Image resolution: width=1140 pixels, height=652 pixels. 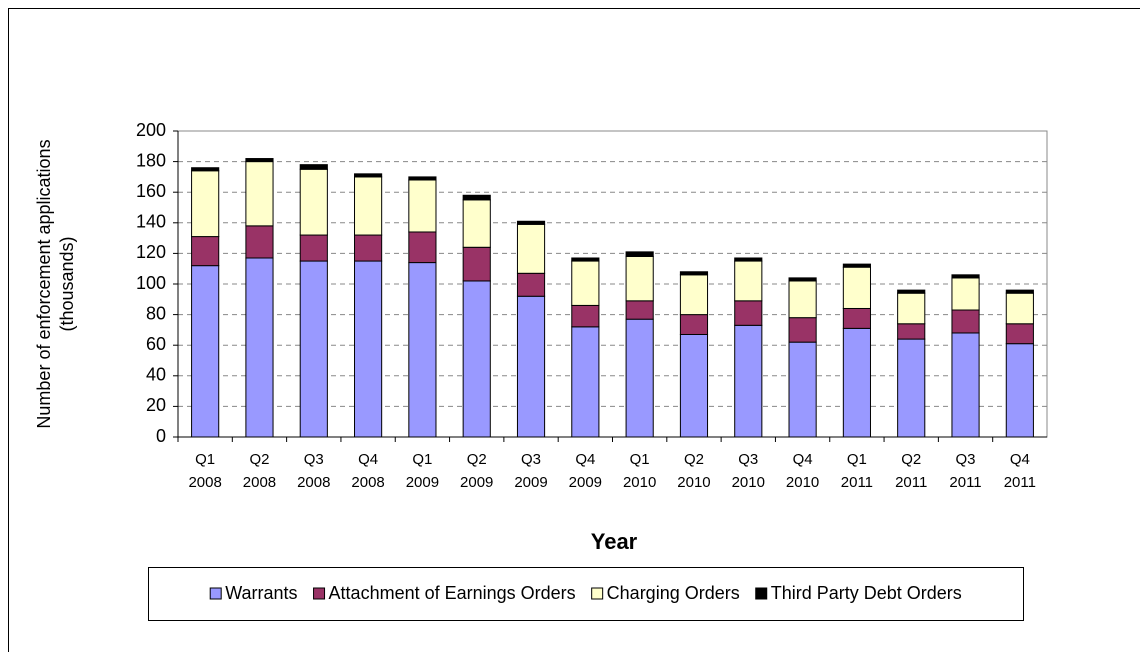 I want to click on legend-box, so click(x=586, y=594).